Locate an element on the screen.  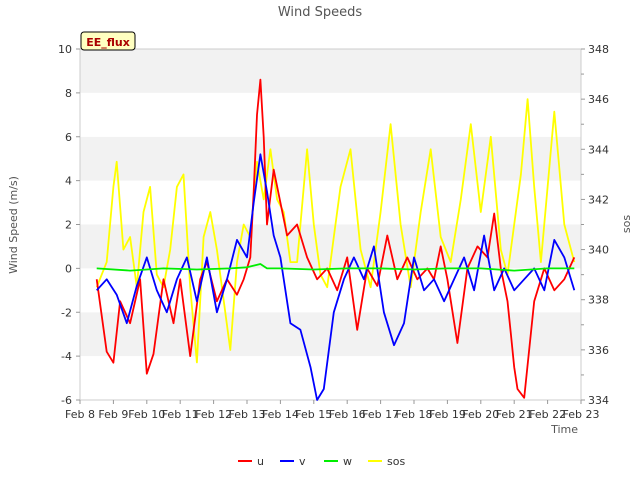
x-tick-label: Feb 10 is located at coordinates (146, 414).